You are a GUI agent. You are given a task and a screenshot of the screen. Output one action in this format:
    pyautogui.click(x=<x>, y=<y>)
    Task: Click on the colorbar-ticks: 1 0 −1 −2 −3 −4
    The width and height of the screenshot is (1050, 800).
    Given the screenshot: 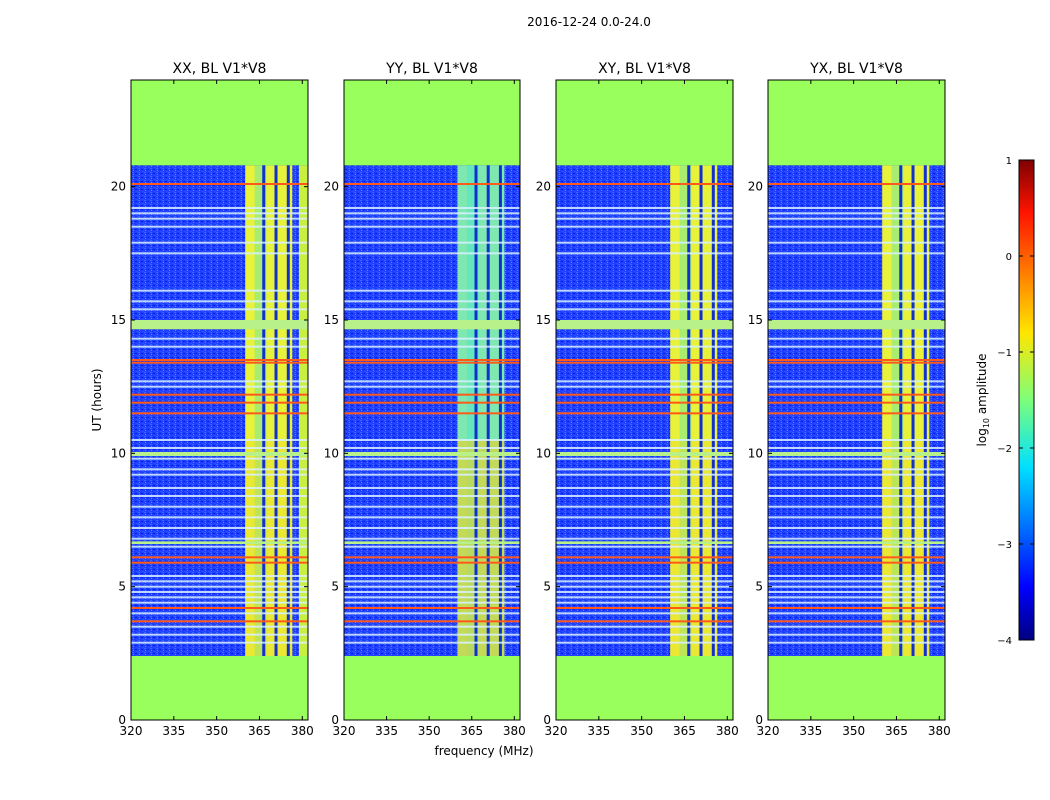 What is the action you would take?
    pyautogui.click(x=1015, y=401)
    